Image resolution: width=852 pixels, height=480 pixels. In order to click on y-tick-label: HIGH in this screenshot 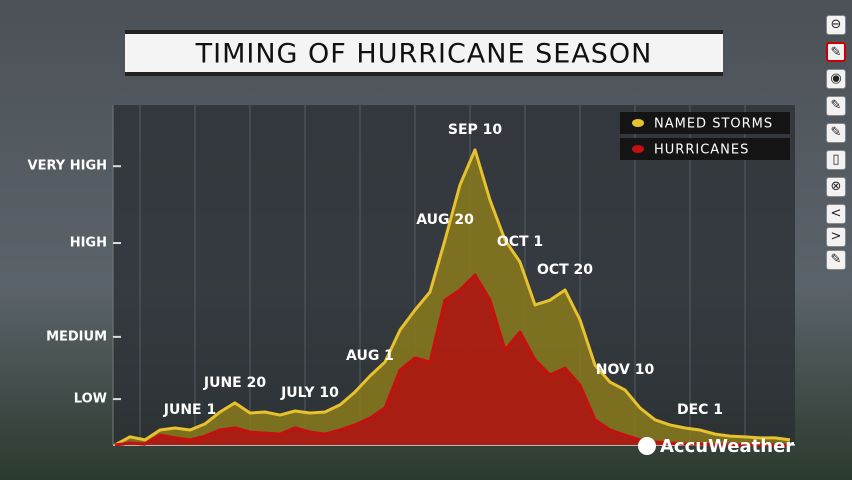, I will do `click(88, 243)`.